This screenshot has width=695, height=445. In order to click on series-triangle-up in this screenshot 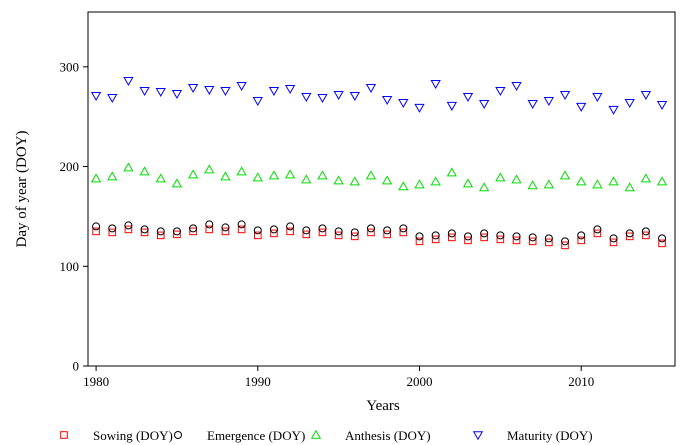, I will do `click(379, 177)`.